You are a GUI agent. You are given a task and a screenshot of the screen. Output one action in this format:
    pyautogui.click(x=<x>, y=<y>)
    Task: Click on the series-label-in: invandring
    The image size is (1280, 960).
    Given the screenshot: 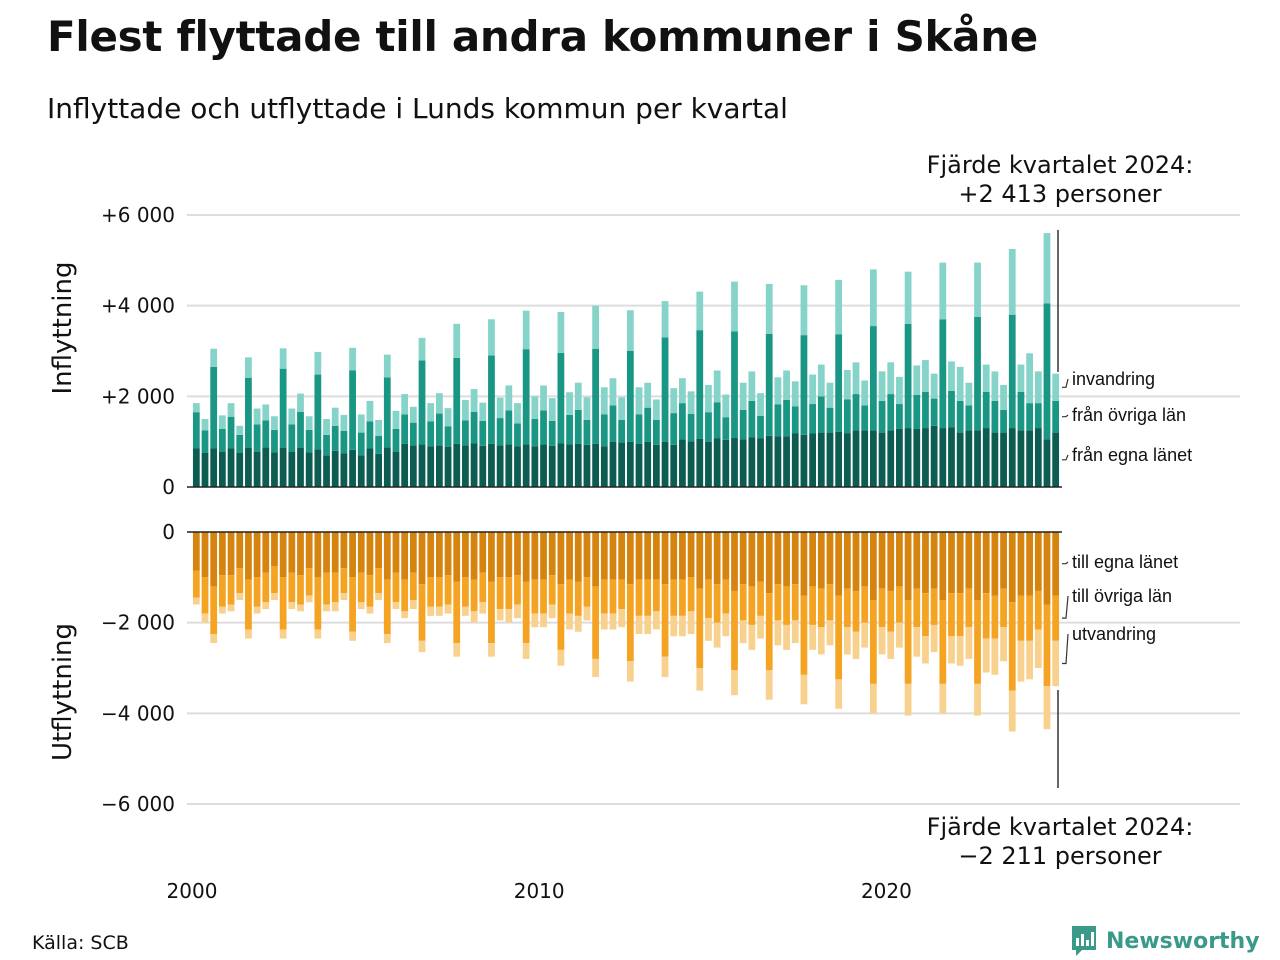 What is the action you would take?
    pyautogui.click(x=1113, y=379)
    